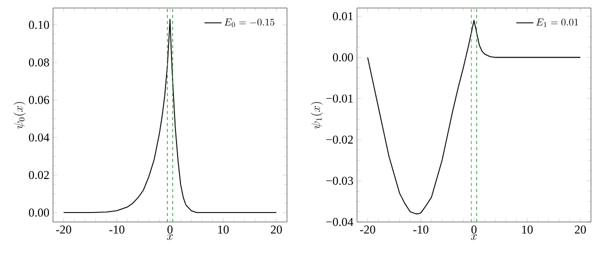  Describe the element at coordinates (39, 100) in the screenshot. I see `y-tick-label: 0.06` at that location.